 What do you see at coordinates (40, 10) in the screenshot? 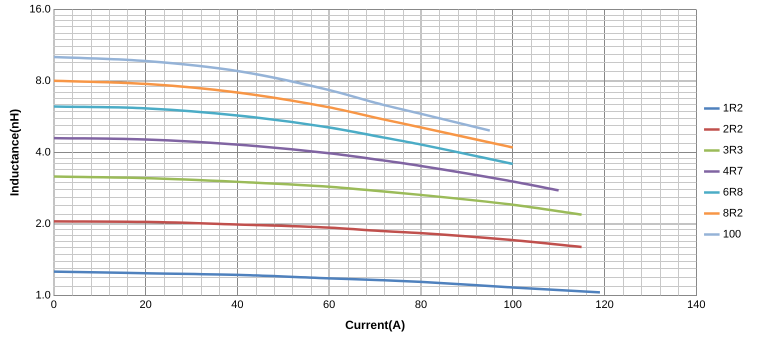
I see `y-tick-label: 16.0` at bounding box center [40, 10].